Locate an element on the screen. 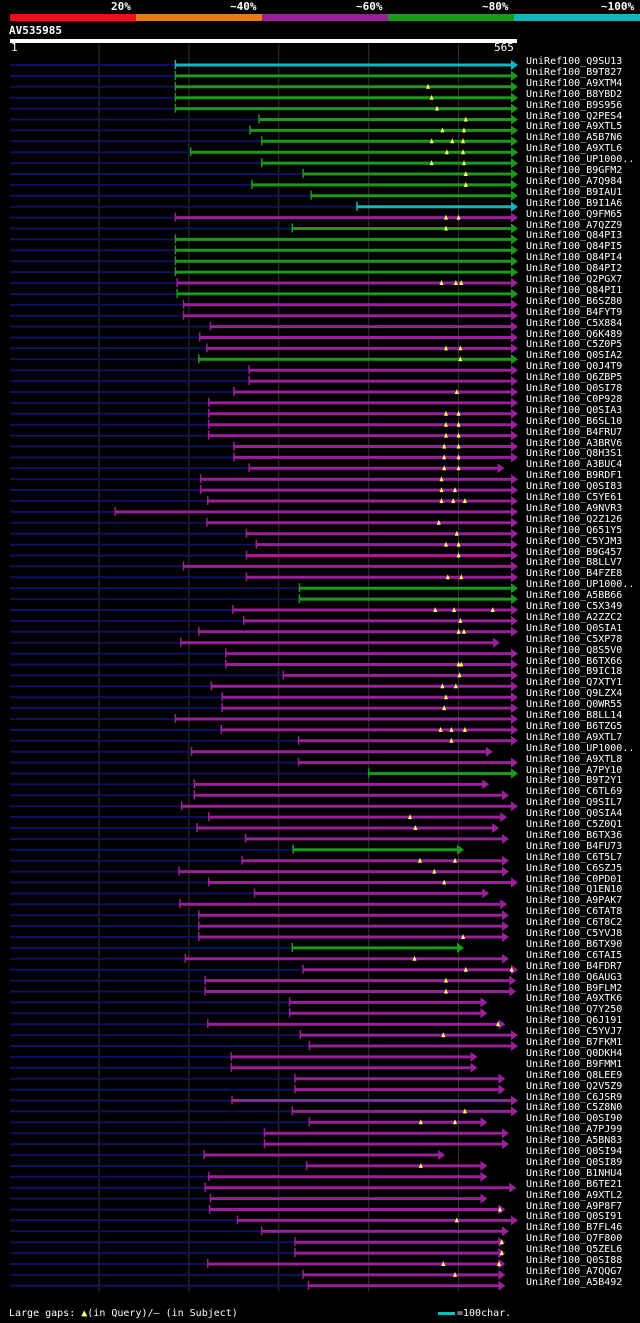 The width and height of the screenshot is (640, 1323). hit-name-link: UniRef100_B6TZG5 is located at coordinates (574, 726).